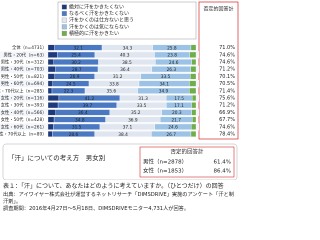  Describe the element at coordinates (227, 84) in the screenshot. I see `total-label: 70.5%` at that location.